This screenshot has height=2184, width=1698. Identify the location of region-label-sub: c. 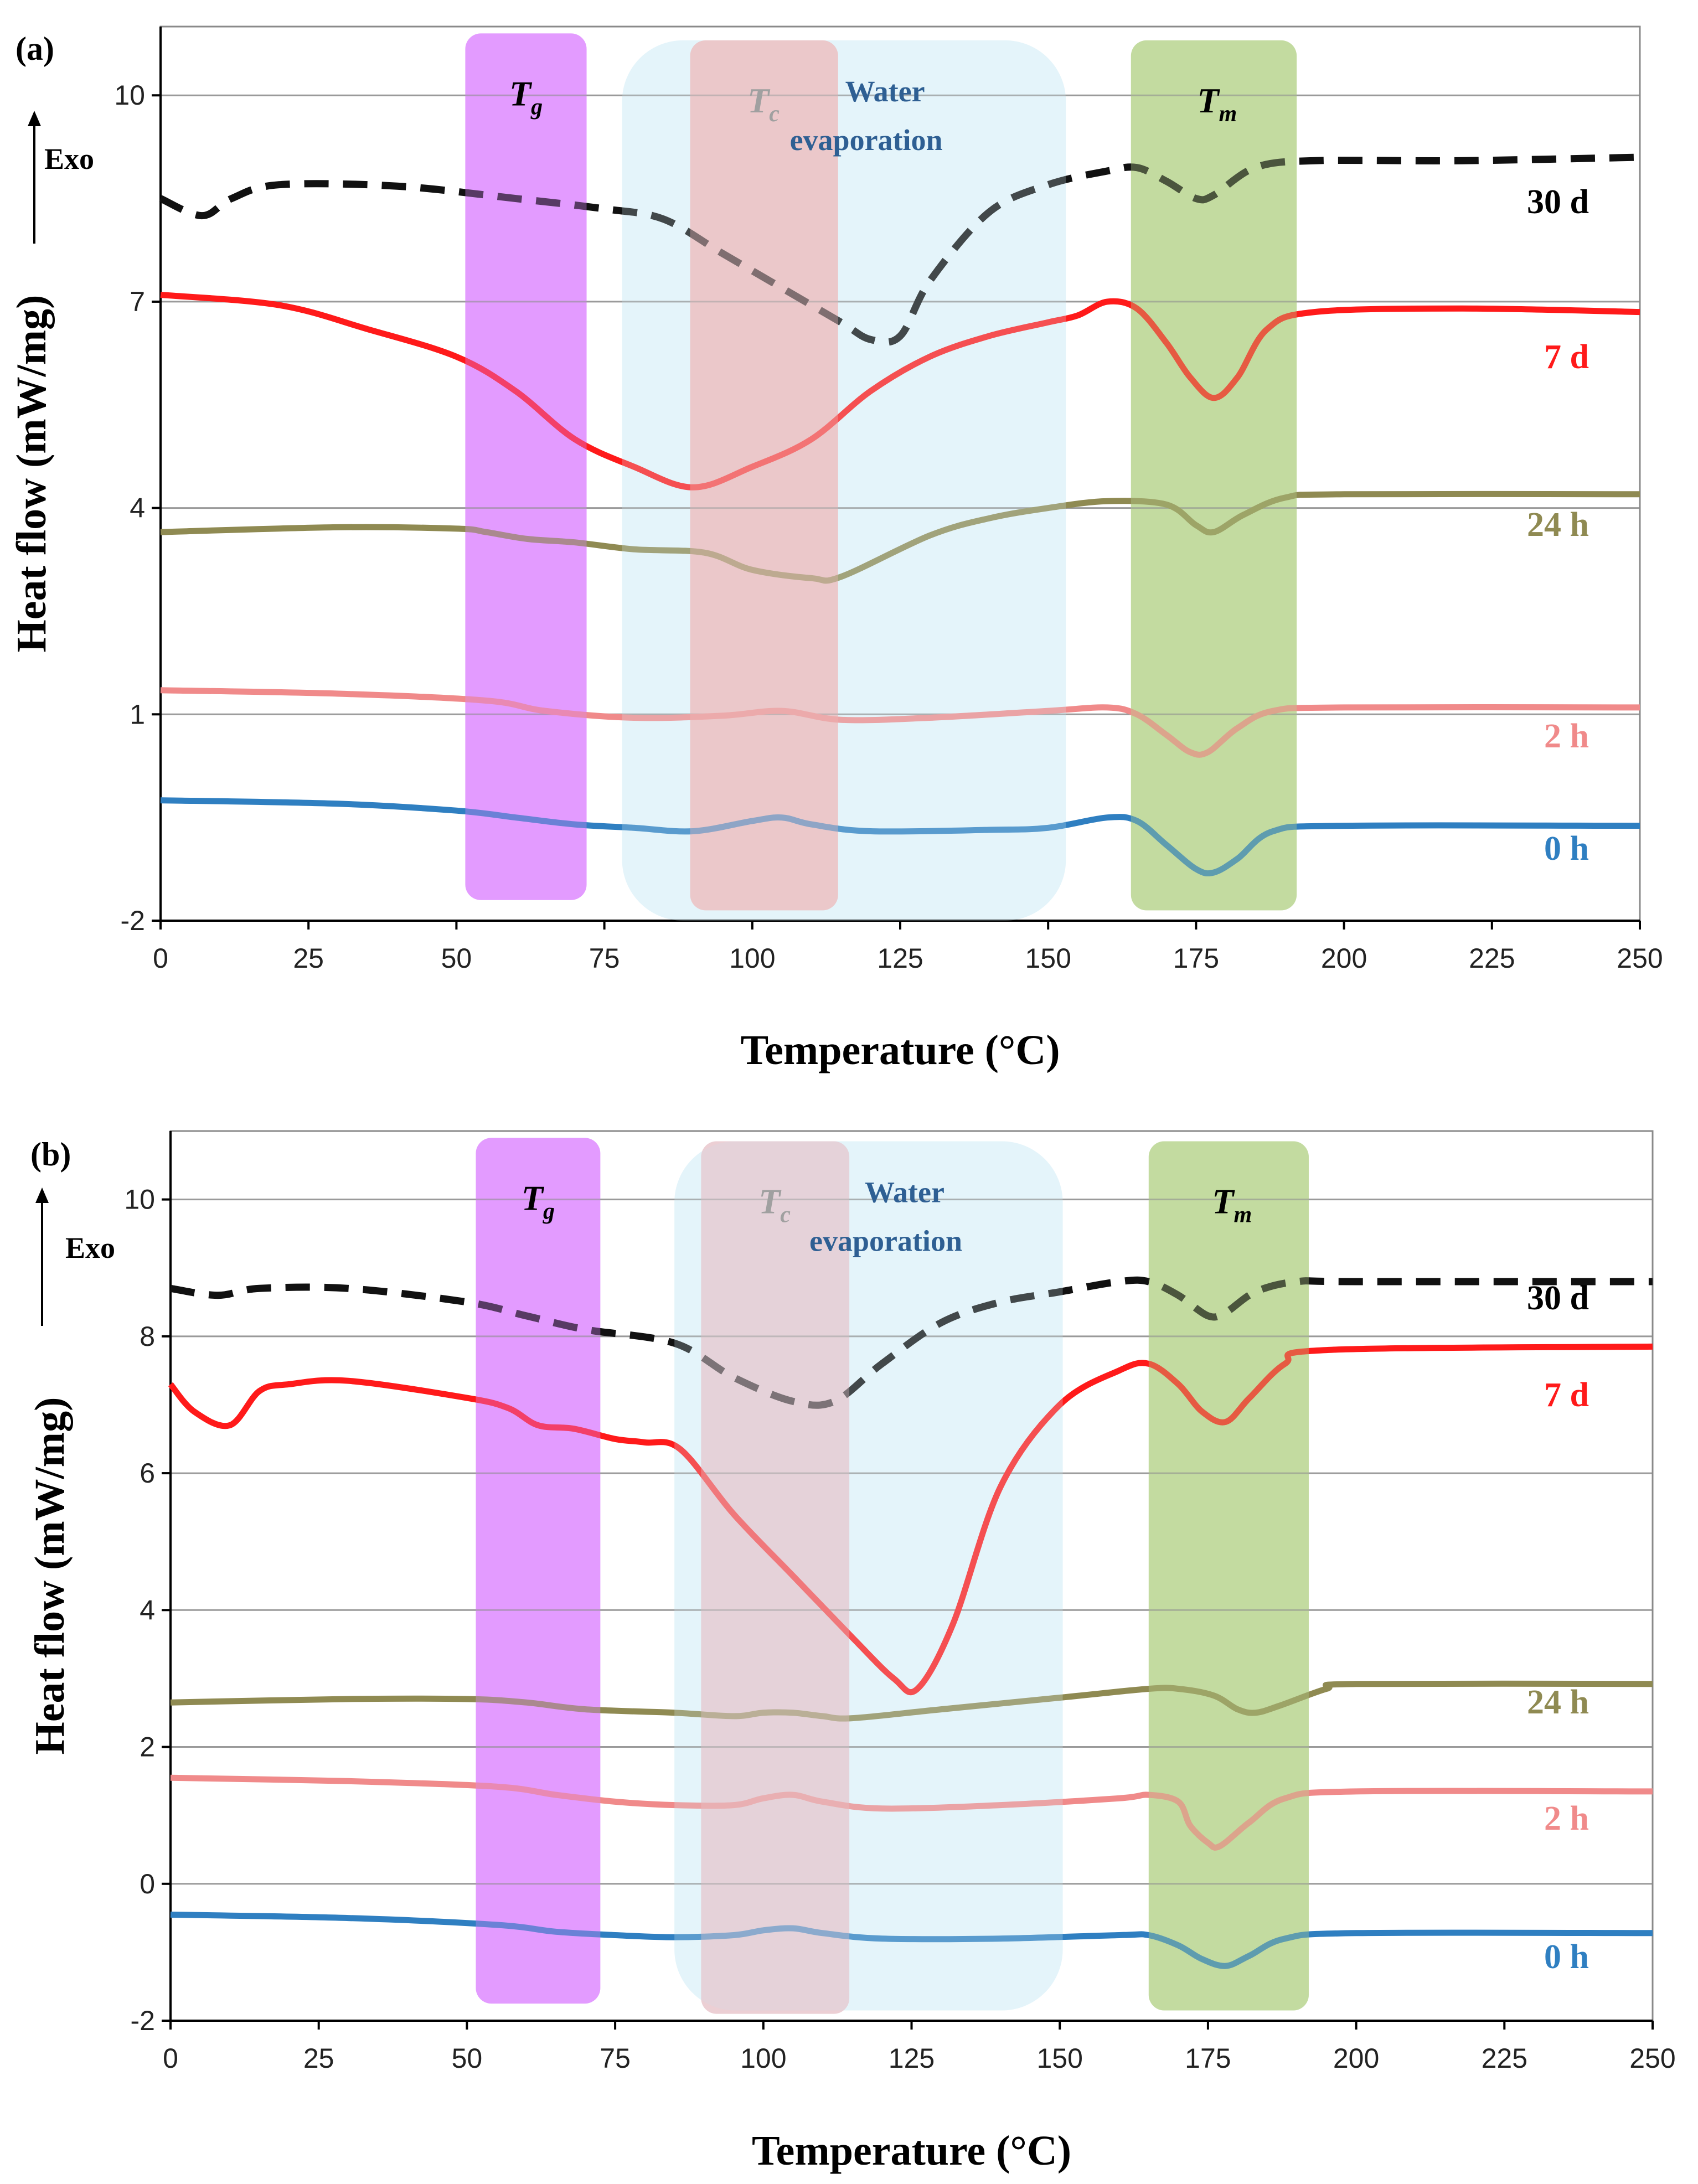
(785, 1215).